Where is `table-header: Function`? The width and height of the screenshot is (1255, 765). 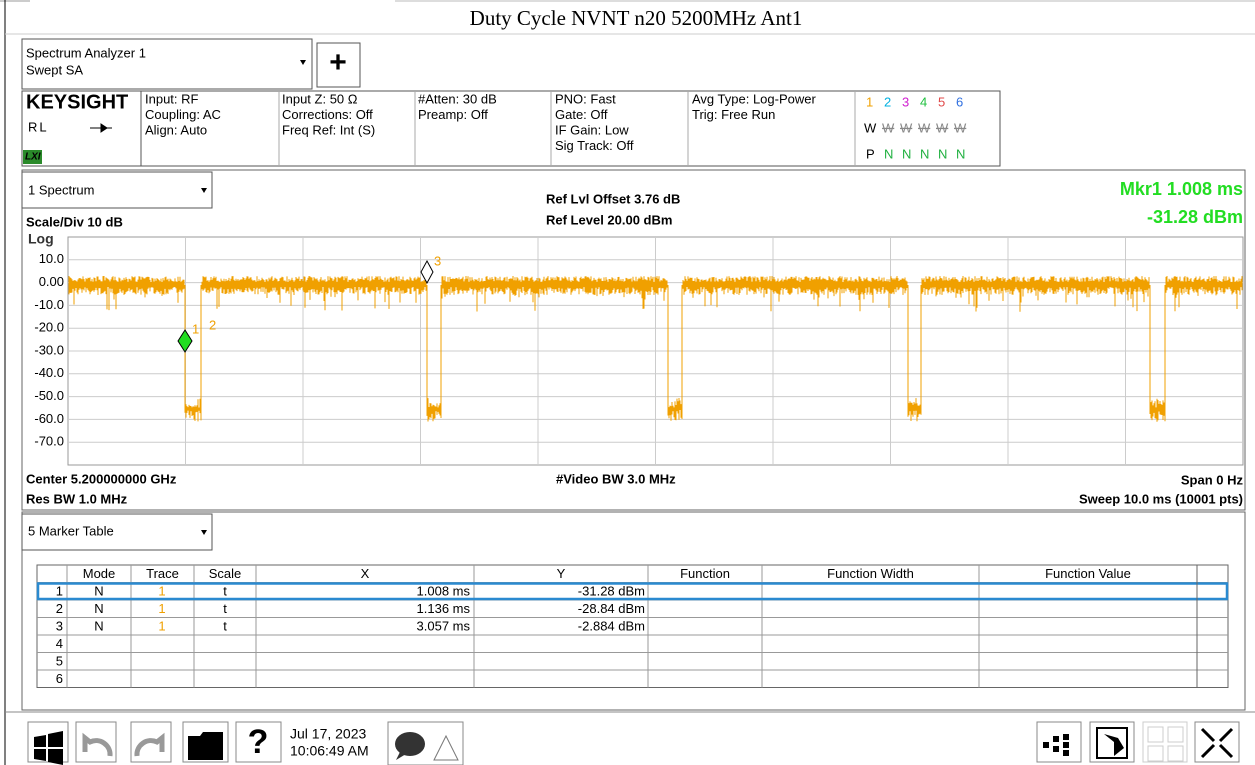 table-header: Function is located at coordinates (705, 573).